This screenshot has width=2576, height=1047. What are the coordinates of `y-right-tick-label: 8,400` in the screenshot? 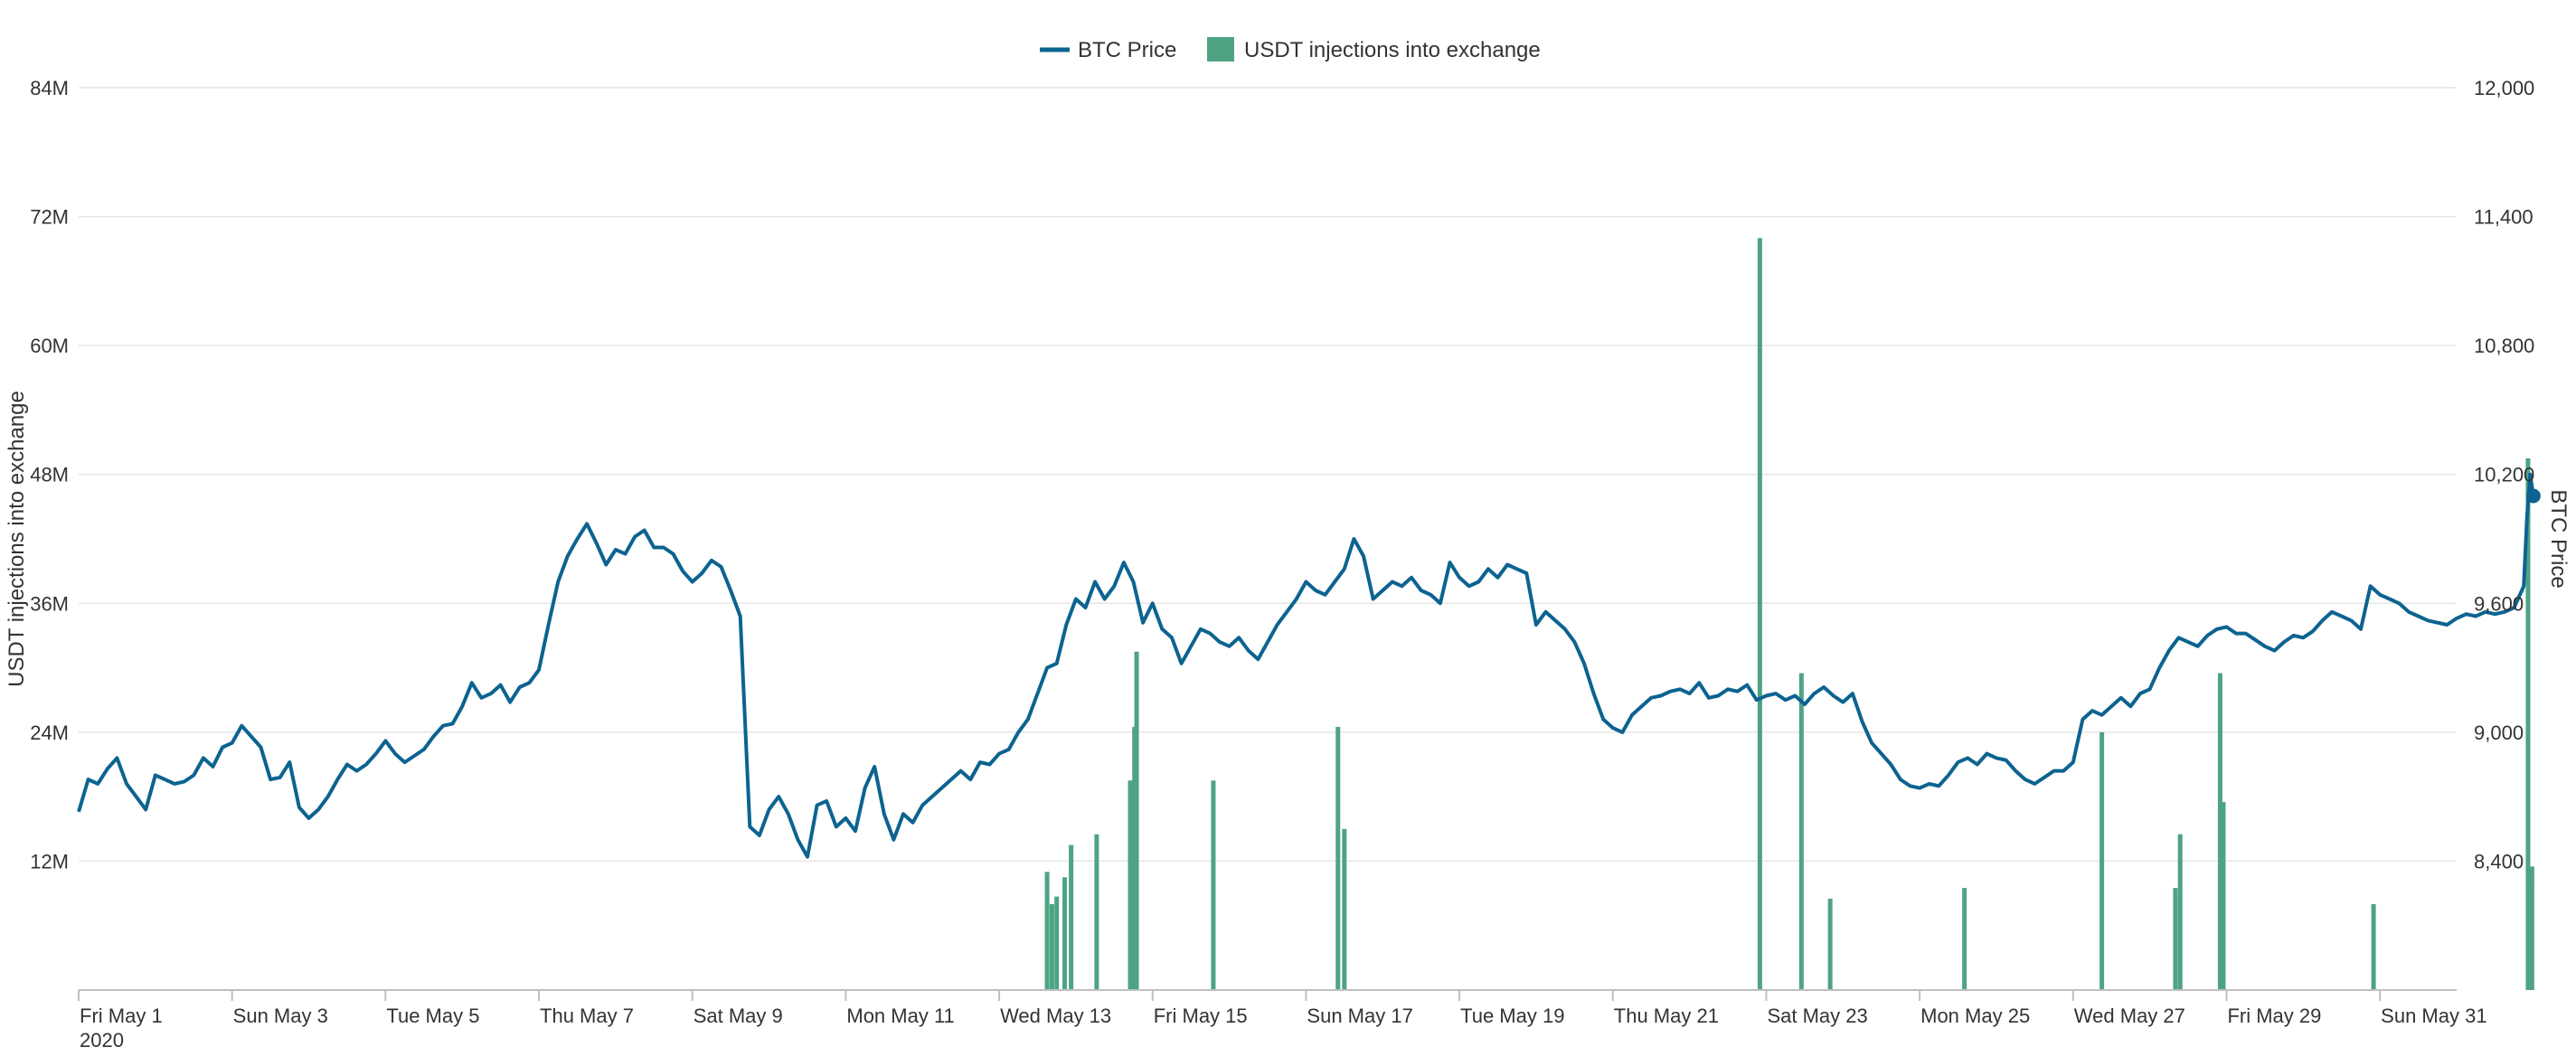 It's located at (2499, 861).